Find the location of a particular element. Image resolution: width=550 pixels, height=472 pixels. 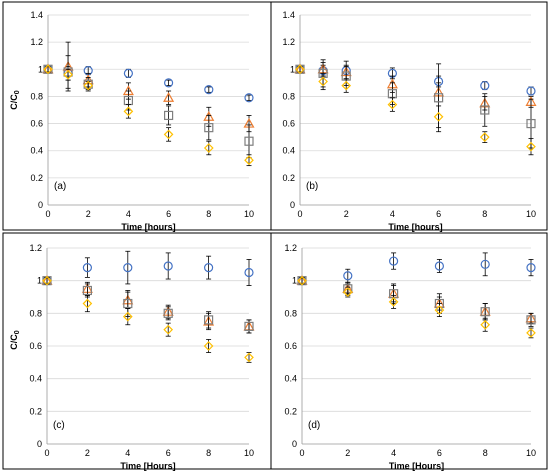

series-diamond is located at coordinates (148, 115).